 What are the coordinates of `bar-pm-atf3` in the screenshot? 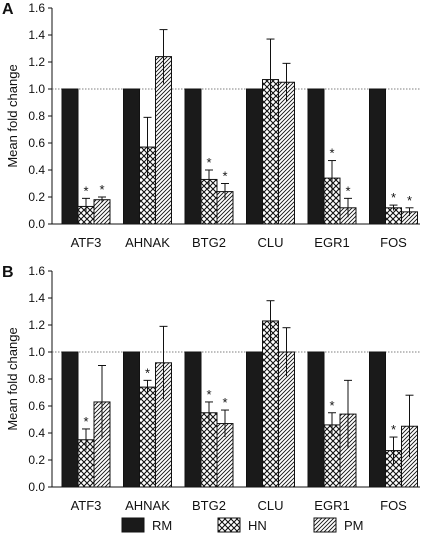 It's located at (102, 212).